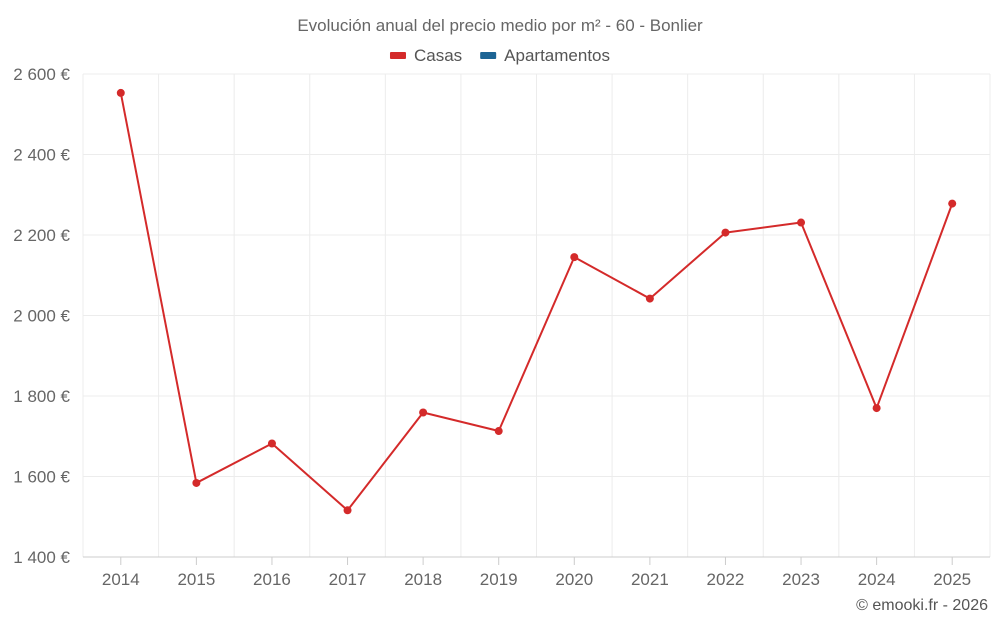 Image resolution: width=1000 pixels, height=625 pixels. I want to click on x-tick-label: 2019, so click(499, 579).